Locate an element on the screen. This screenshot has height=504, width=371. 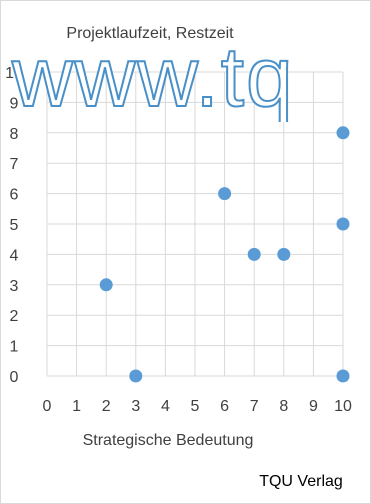
x-tick-label: 2 is located at coordinates (106, 406).